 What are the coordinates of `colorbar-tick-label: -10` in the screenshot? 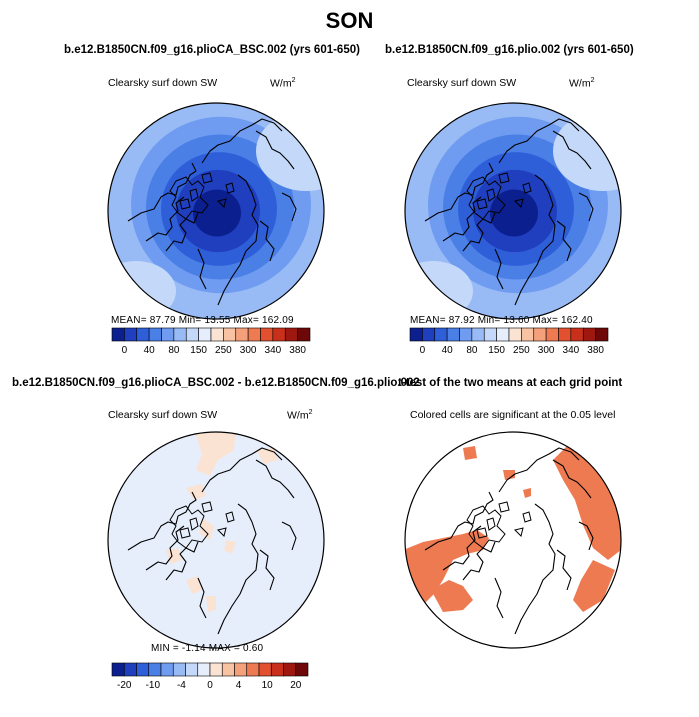 It's located at (153, 685).